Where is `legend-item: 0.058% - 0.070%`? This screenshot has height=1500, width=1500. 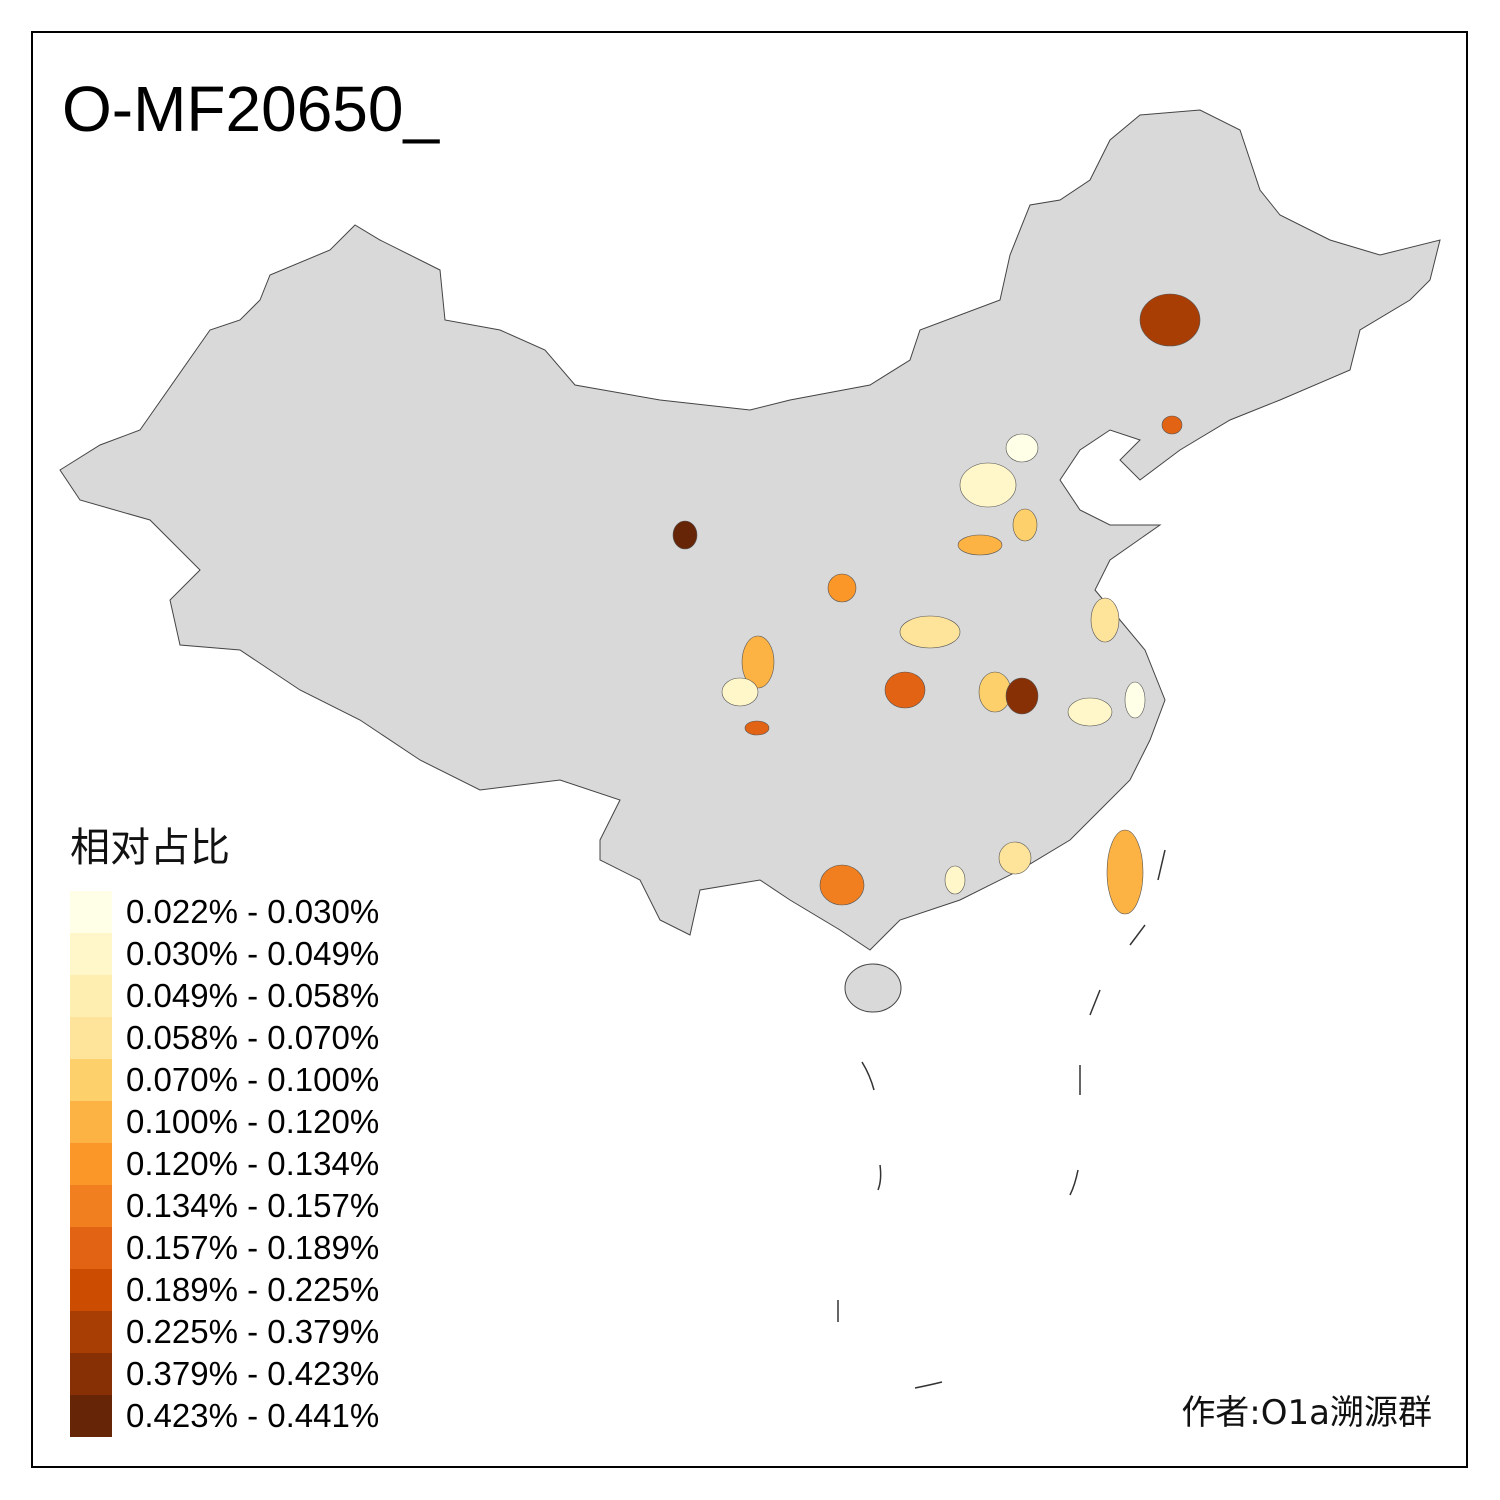
legend-item: 0.058% - 0.070% is located at coordinates (224, 1038).